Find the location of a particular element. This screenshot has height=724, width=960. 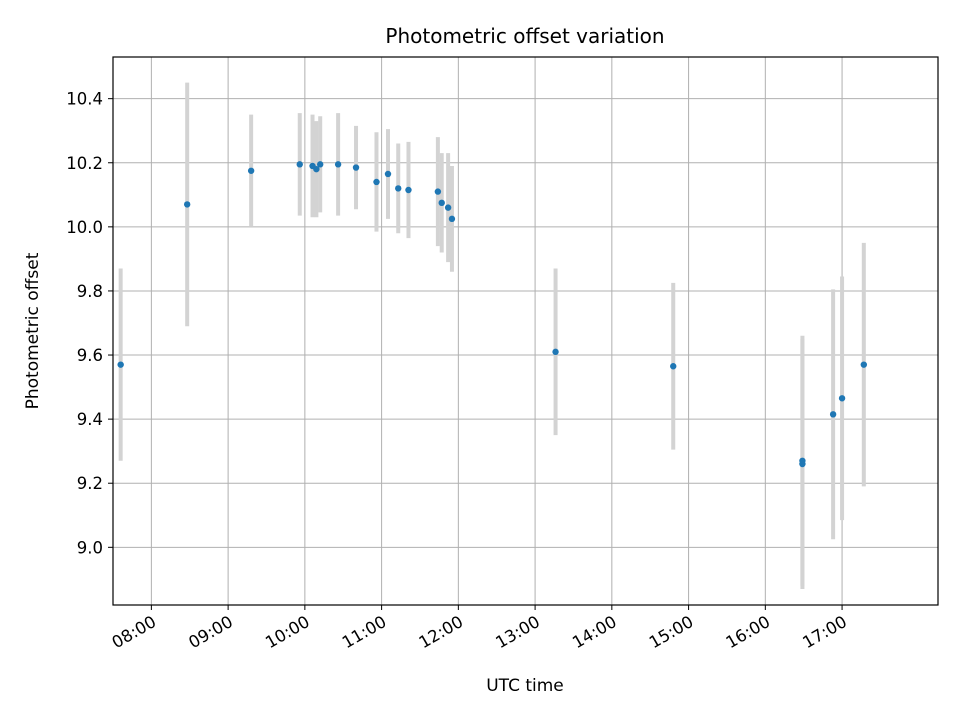

chart-title: Photometric offset variation is located at coordinates (524, 36).